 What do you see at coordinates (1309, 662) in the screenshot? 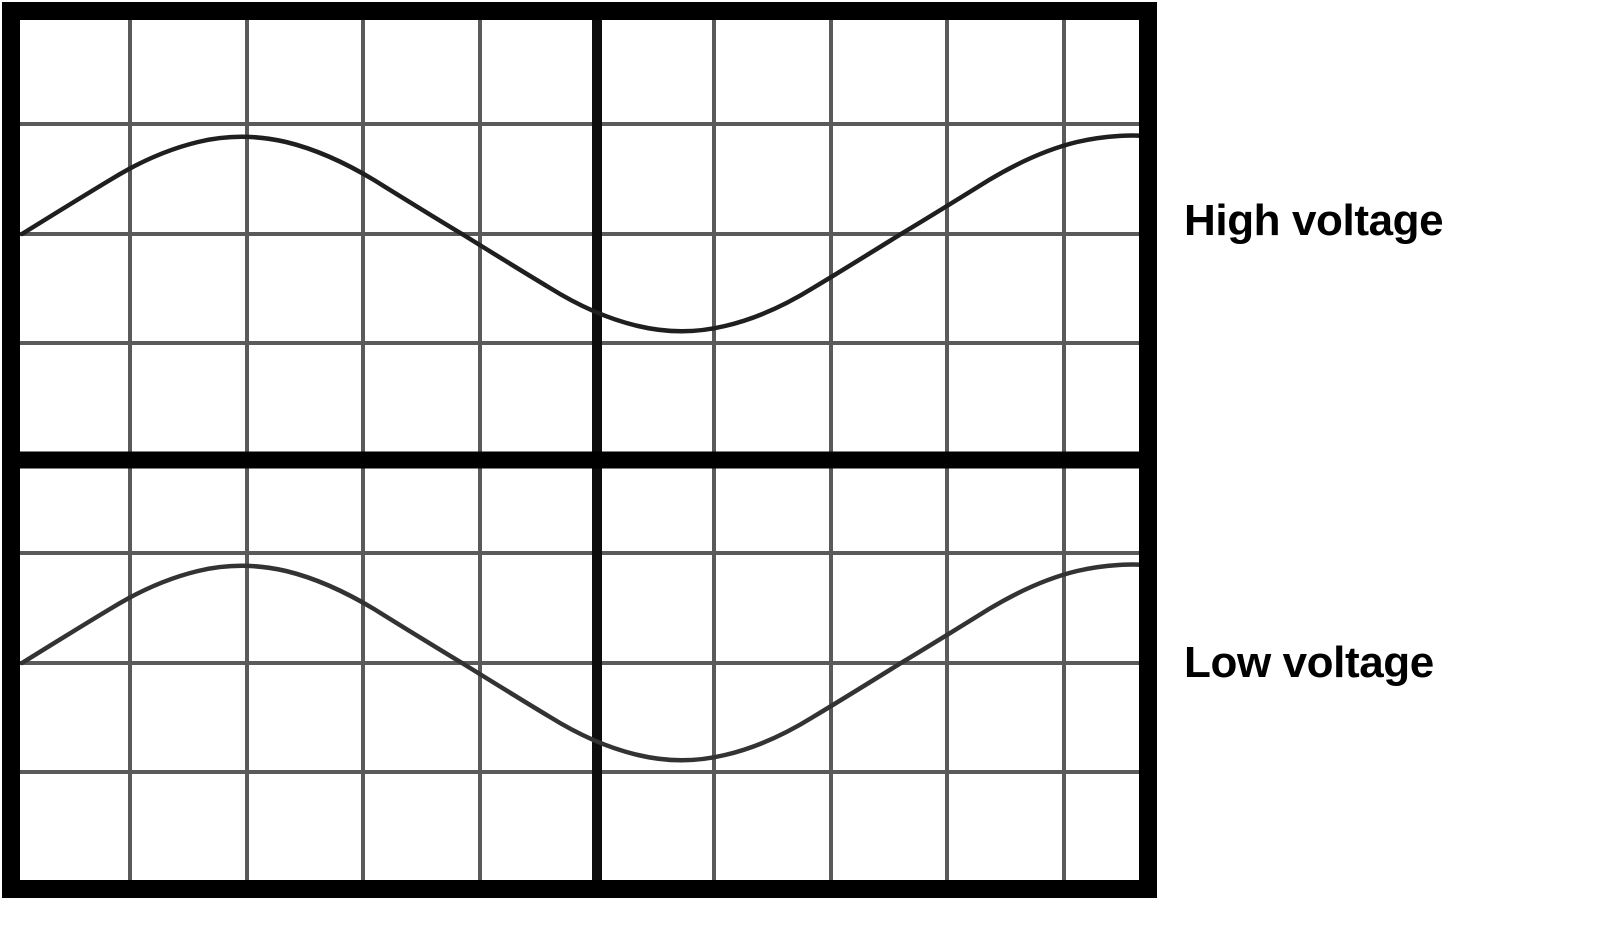
I see `panel-label-low-voltage: Low voltage` at bounding box center [1309, 662].